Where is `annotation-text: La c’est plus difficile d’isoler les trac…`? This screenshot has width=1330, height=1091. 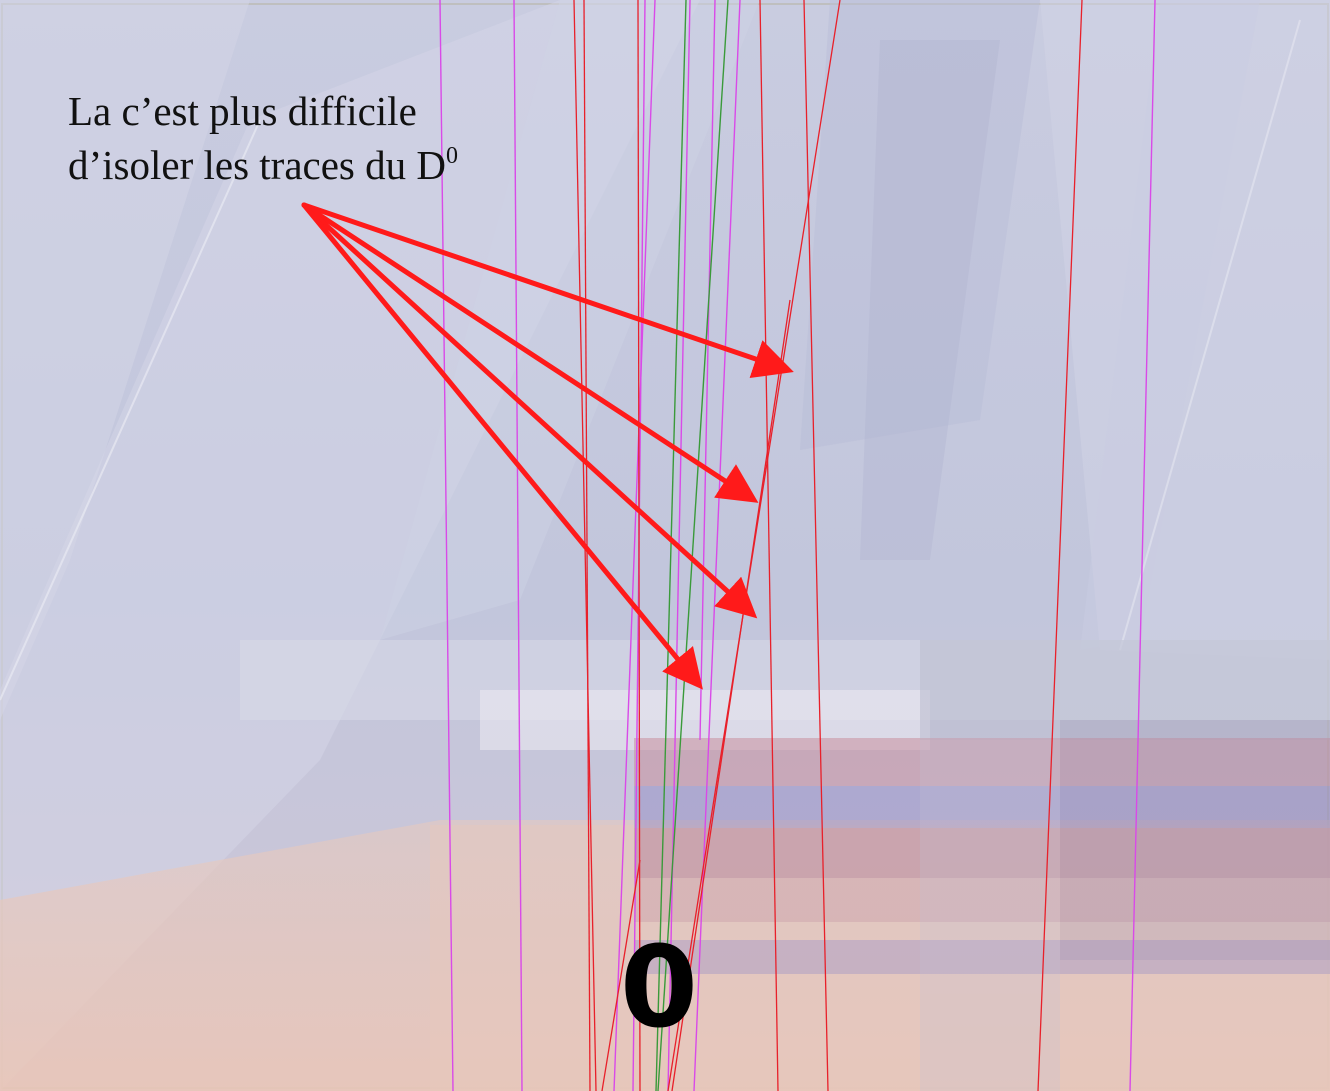
annotation-text: La c’est plus difficile d’isoler les trac… is located at coordinates (263, 138).